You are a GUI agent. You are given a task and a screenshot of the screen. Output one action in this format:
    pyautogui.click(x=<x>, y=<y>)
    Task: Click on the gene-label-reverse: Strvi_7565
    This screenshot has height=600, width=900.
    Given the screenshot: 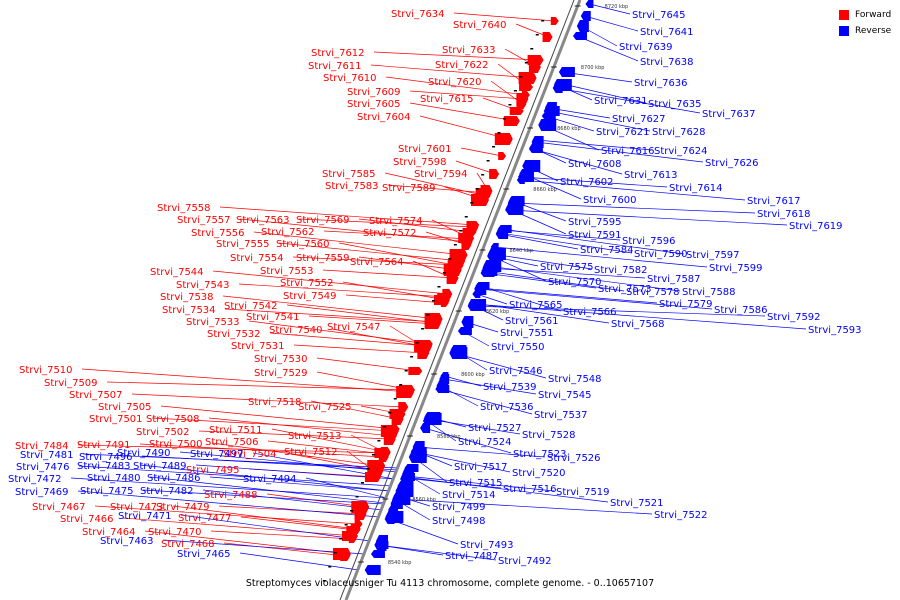 What is the action you would take?
    pyautogui.click(x=536, y=305)
    